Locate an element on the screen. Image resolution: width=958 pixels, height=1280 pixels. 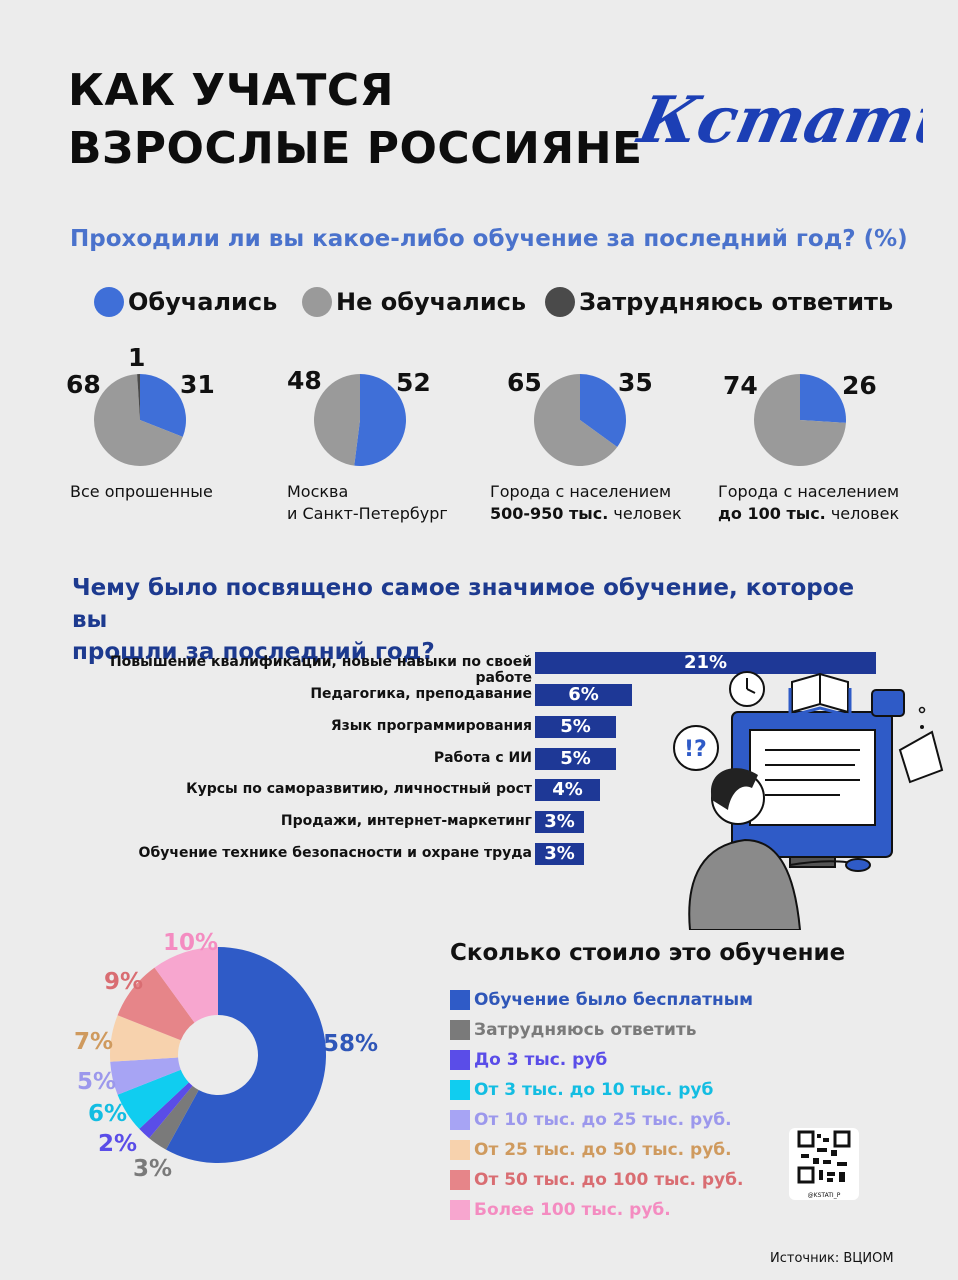
cost-legend-item: От 10 тыс. до 25 тыс. руб. is located at coordinates (591, 1120).